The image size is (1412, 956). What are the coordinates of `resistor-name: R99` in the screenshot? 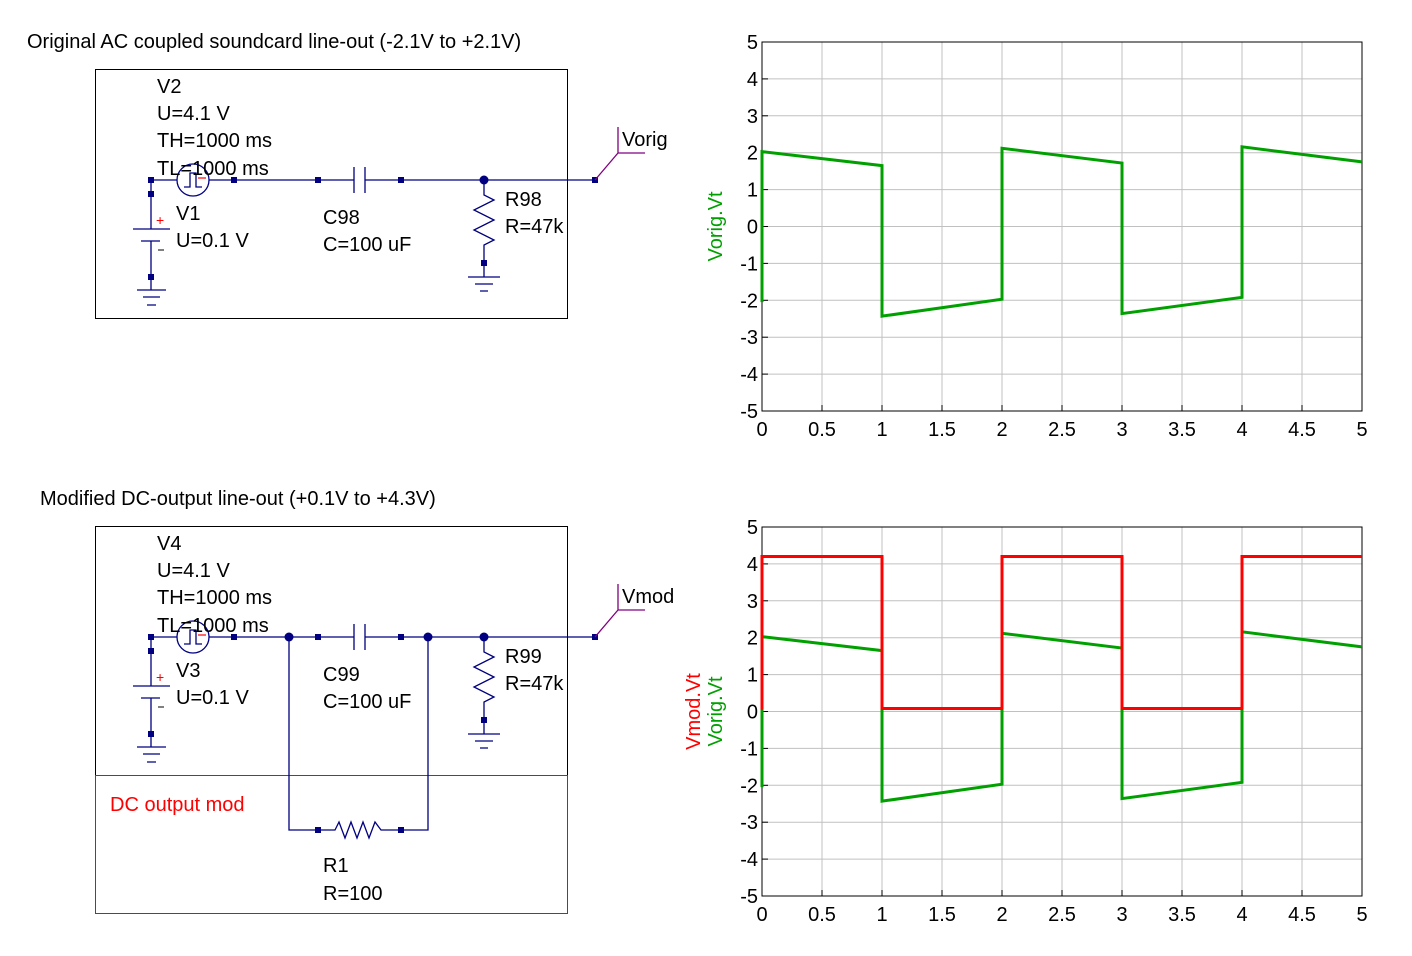 It's located at (523, 657).